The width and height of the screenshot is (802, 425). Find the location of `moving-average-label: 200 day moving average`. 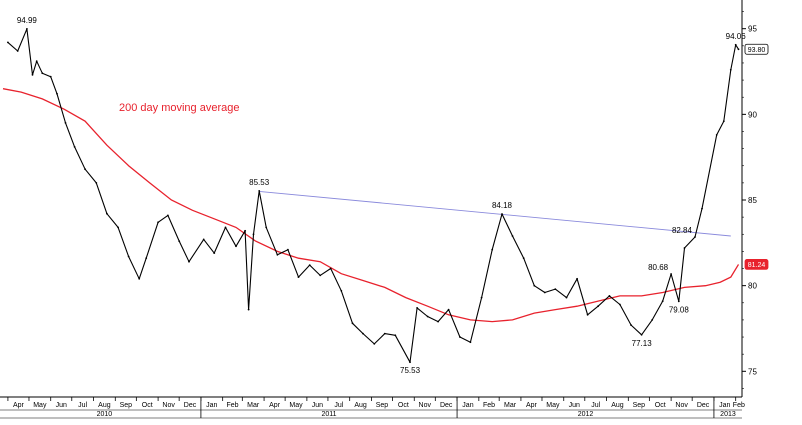

moving-average-label: 200 day moving average is located at coordinates (179, 108).